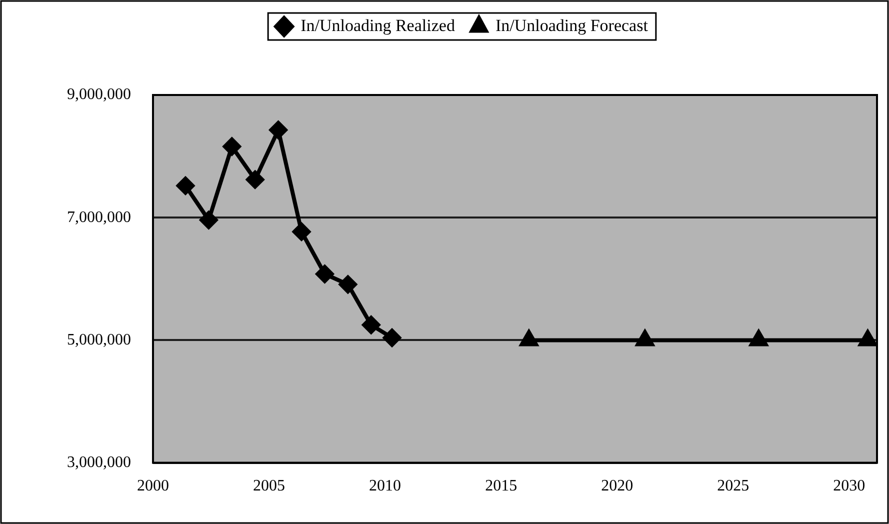 This screenshot has height=524, width=889. I want to click on legend-label: In/Unloading Realized, so click(378, 25).